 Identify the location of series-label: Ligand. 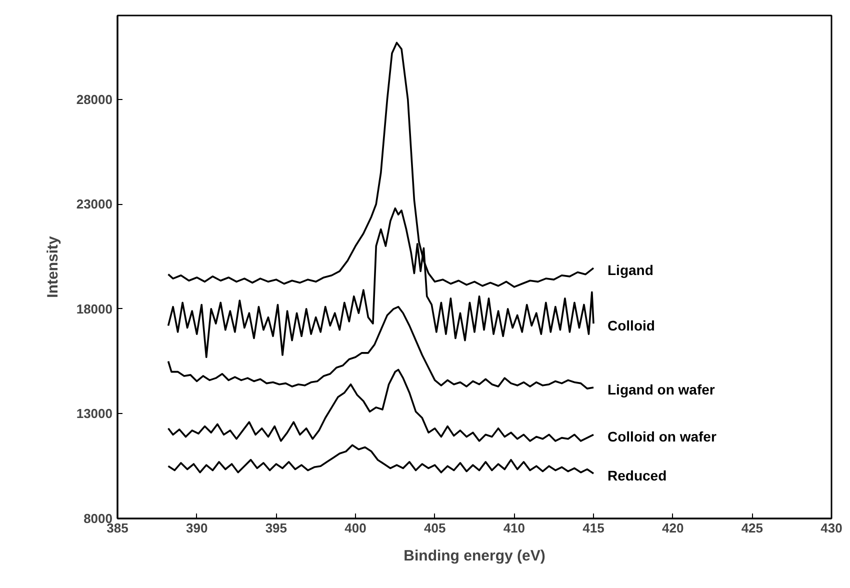
(631, 270).